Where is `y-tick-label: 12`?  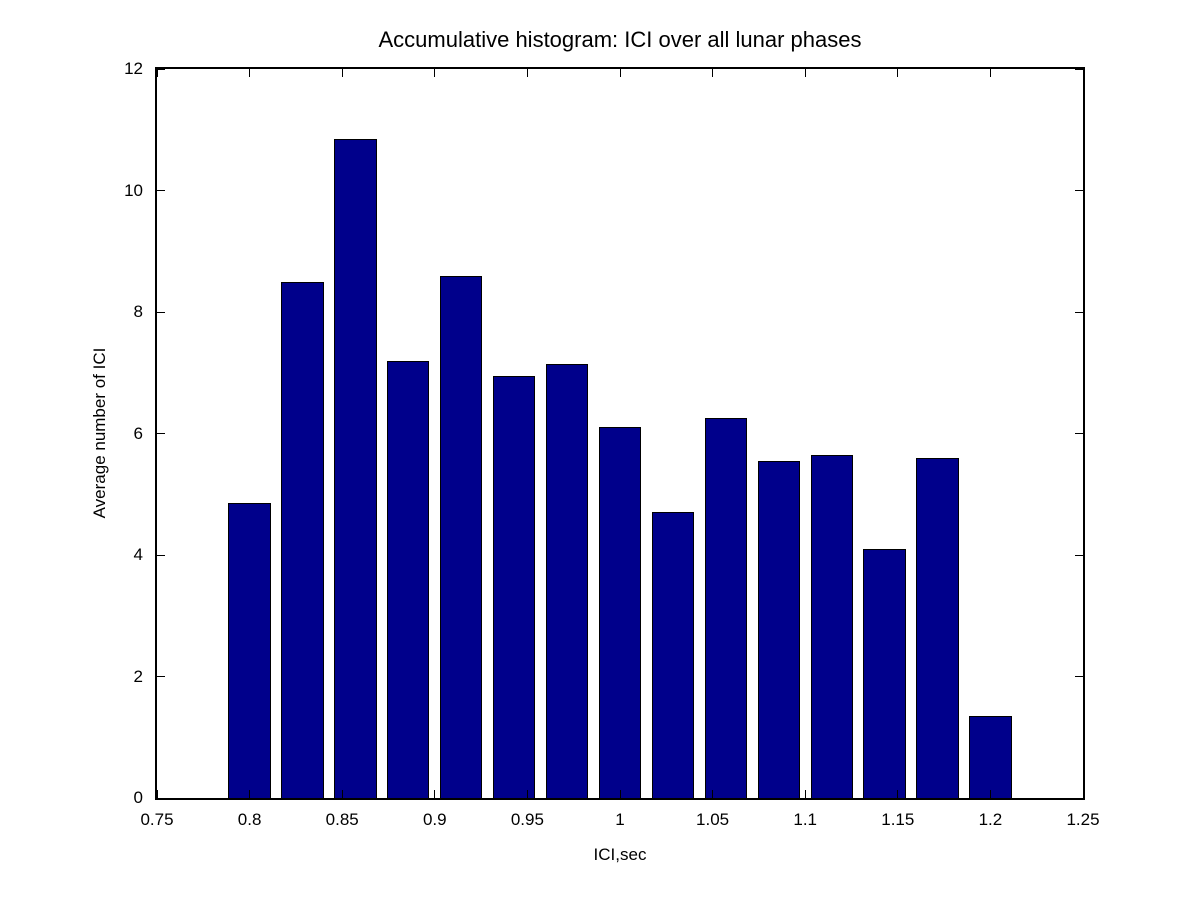
y-tick-label: 12 is located at coordinates (133, 68).